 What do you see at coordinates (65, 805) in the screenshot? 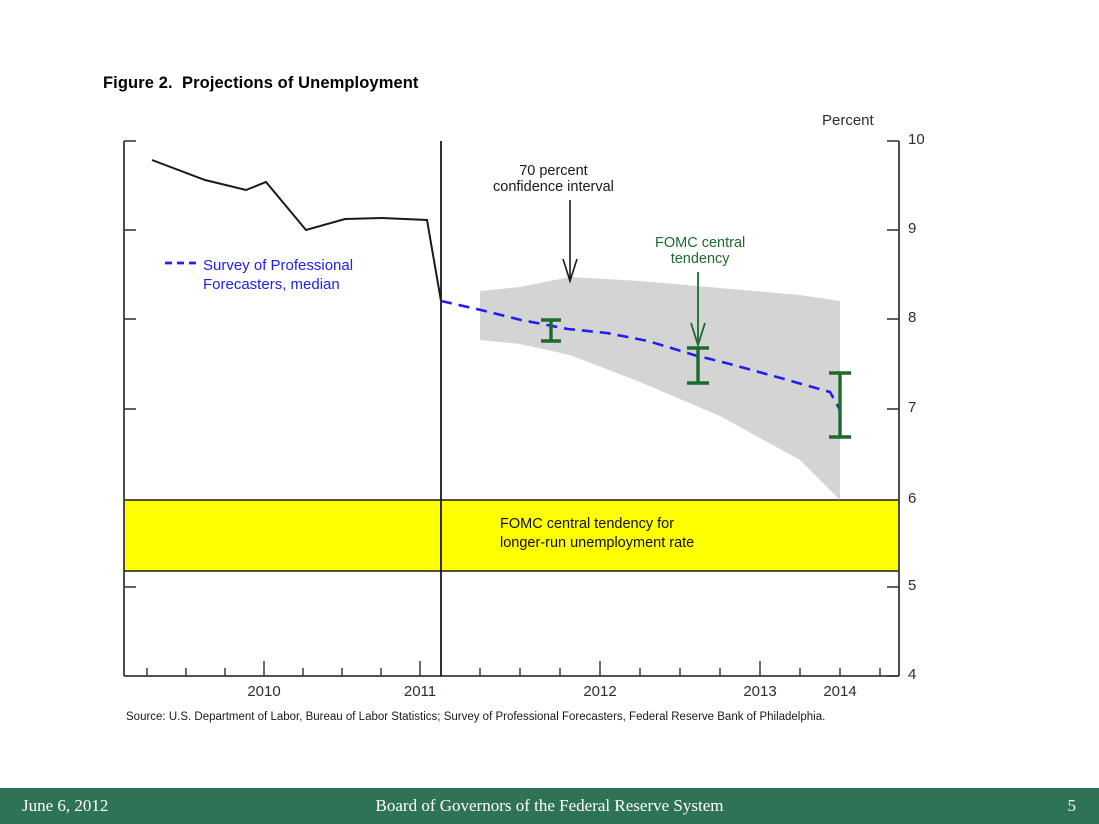
I see `footer-date: June 6, 2012` at bounding box center [65, 805].